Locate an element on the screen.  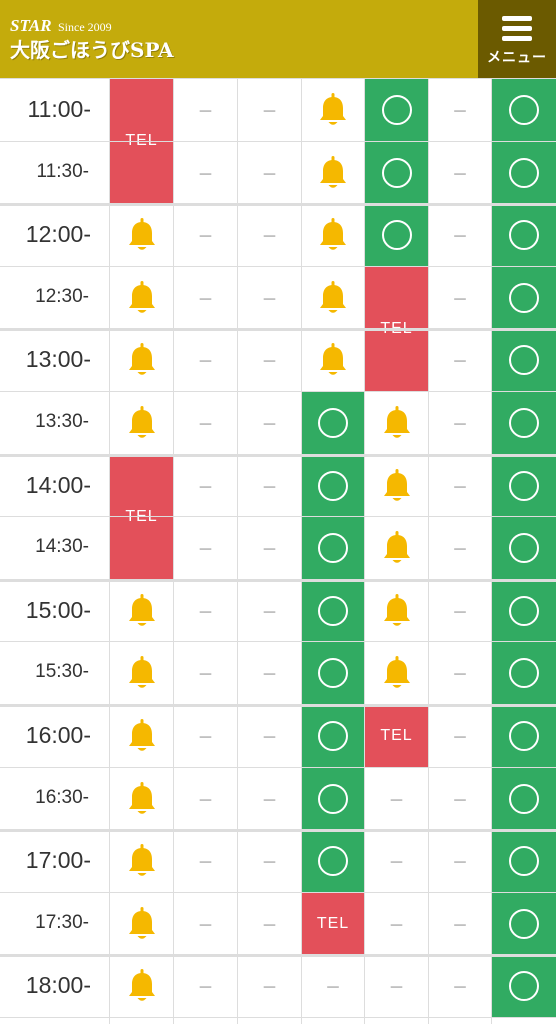
time-label: 15:00- is located at coordinates (58, 609).